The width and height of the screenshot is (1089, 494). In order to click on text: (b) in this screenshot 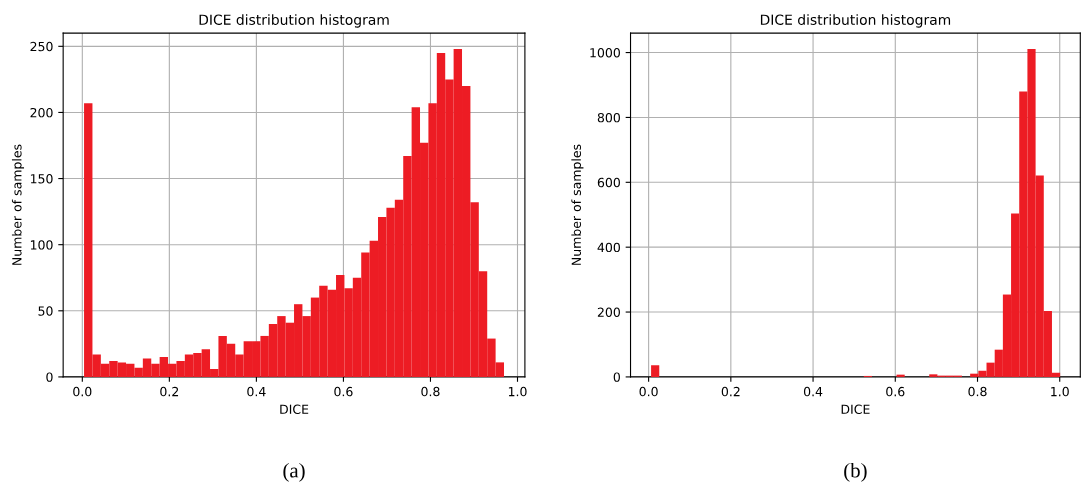, I will do `click(855, 472)`.